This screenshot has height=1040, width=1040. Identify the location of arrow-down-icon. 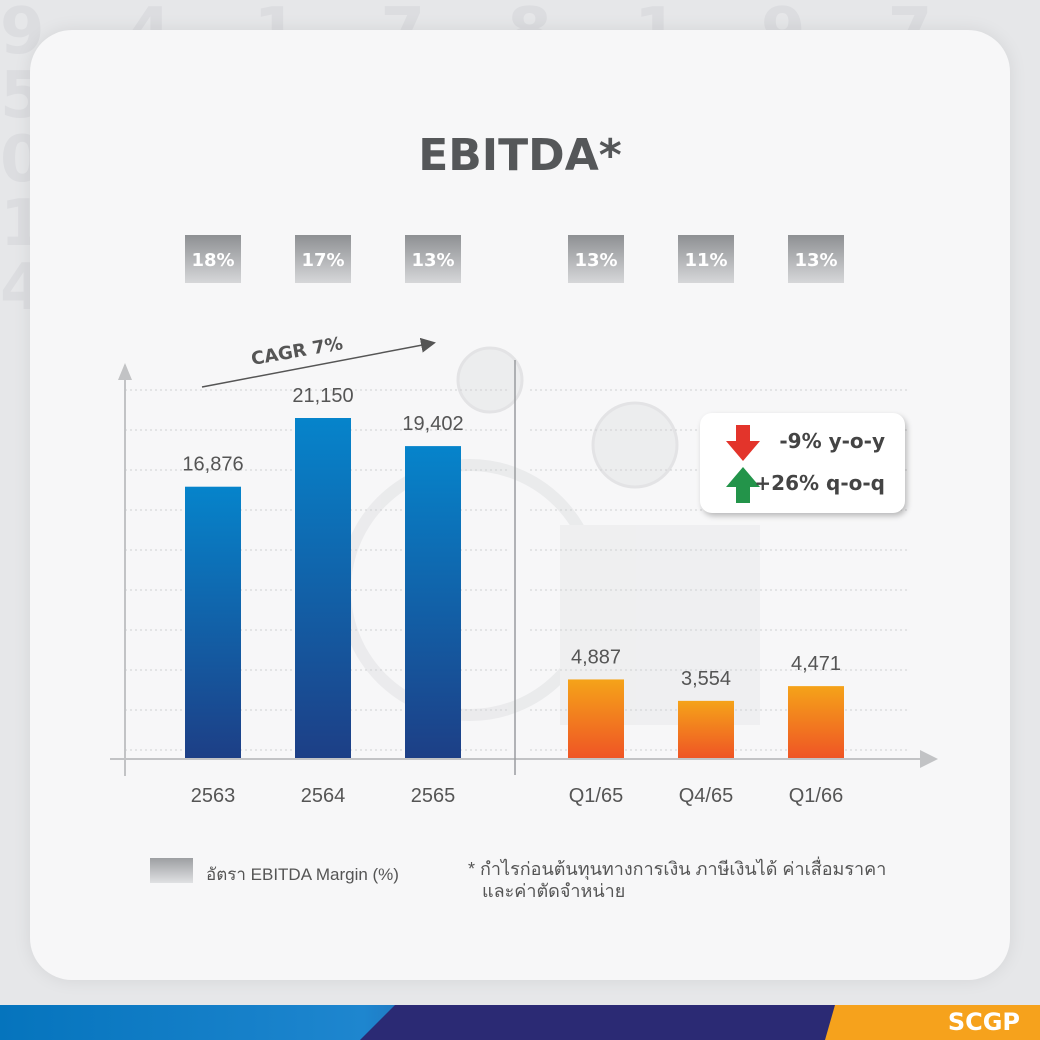
(743, 443).